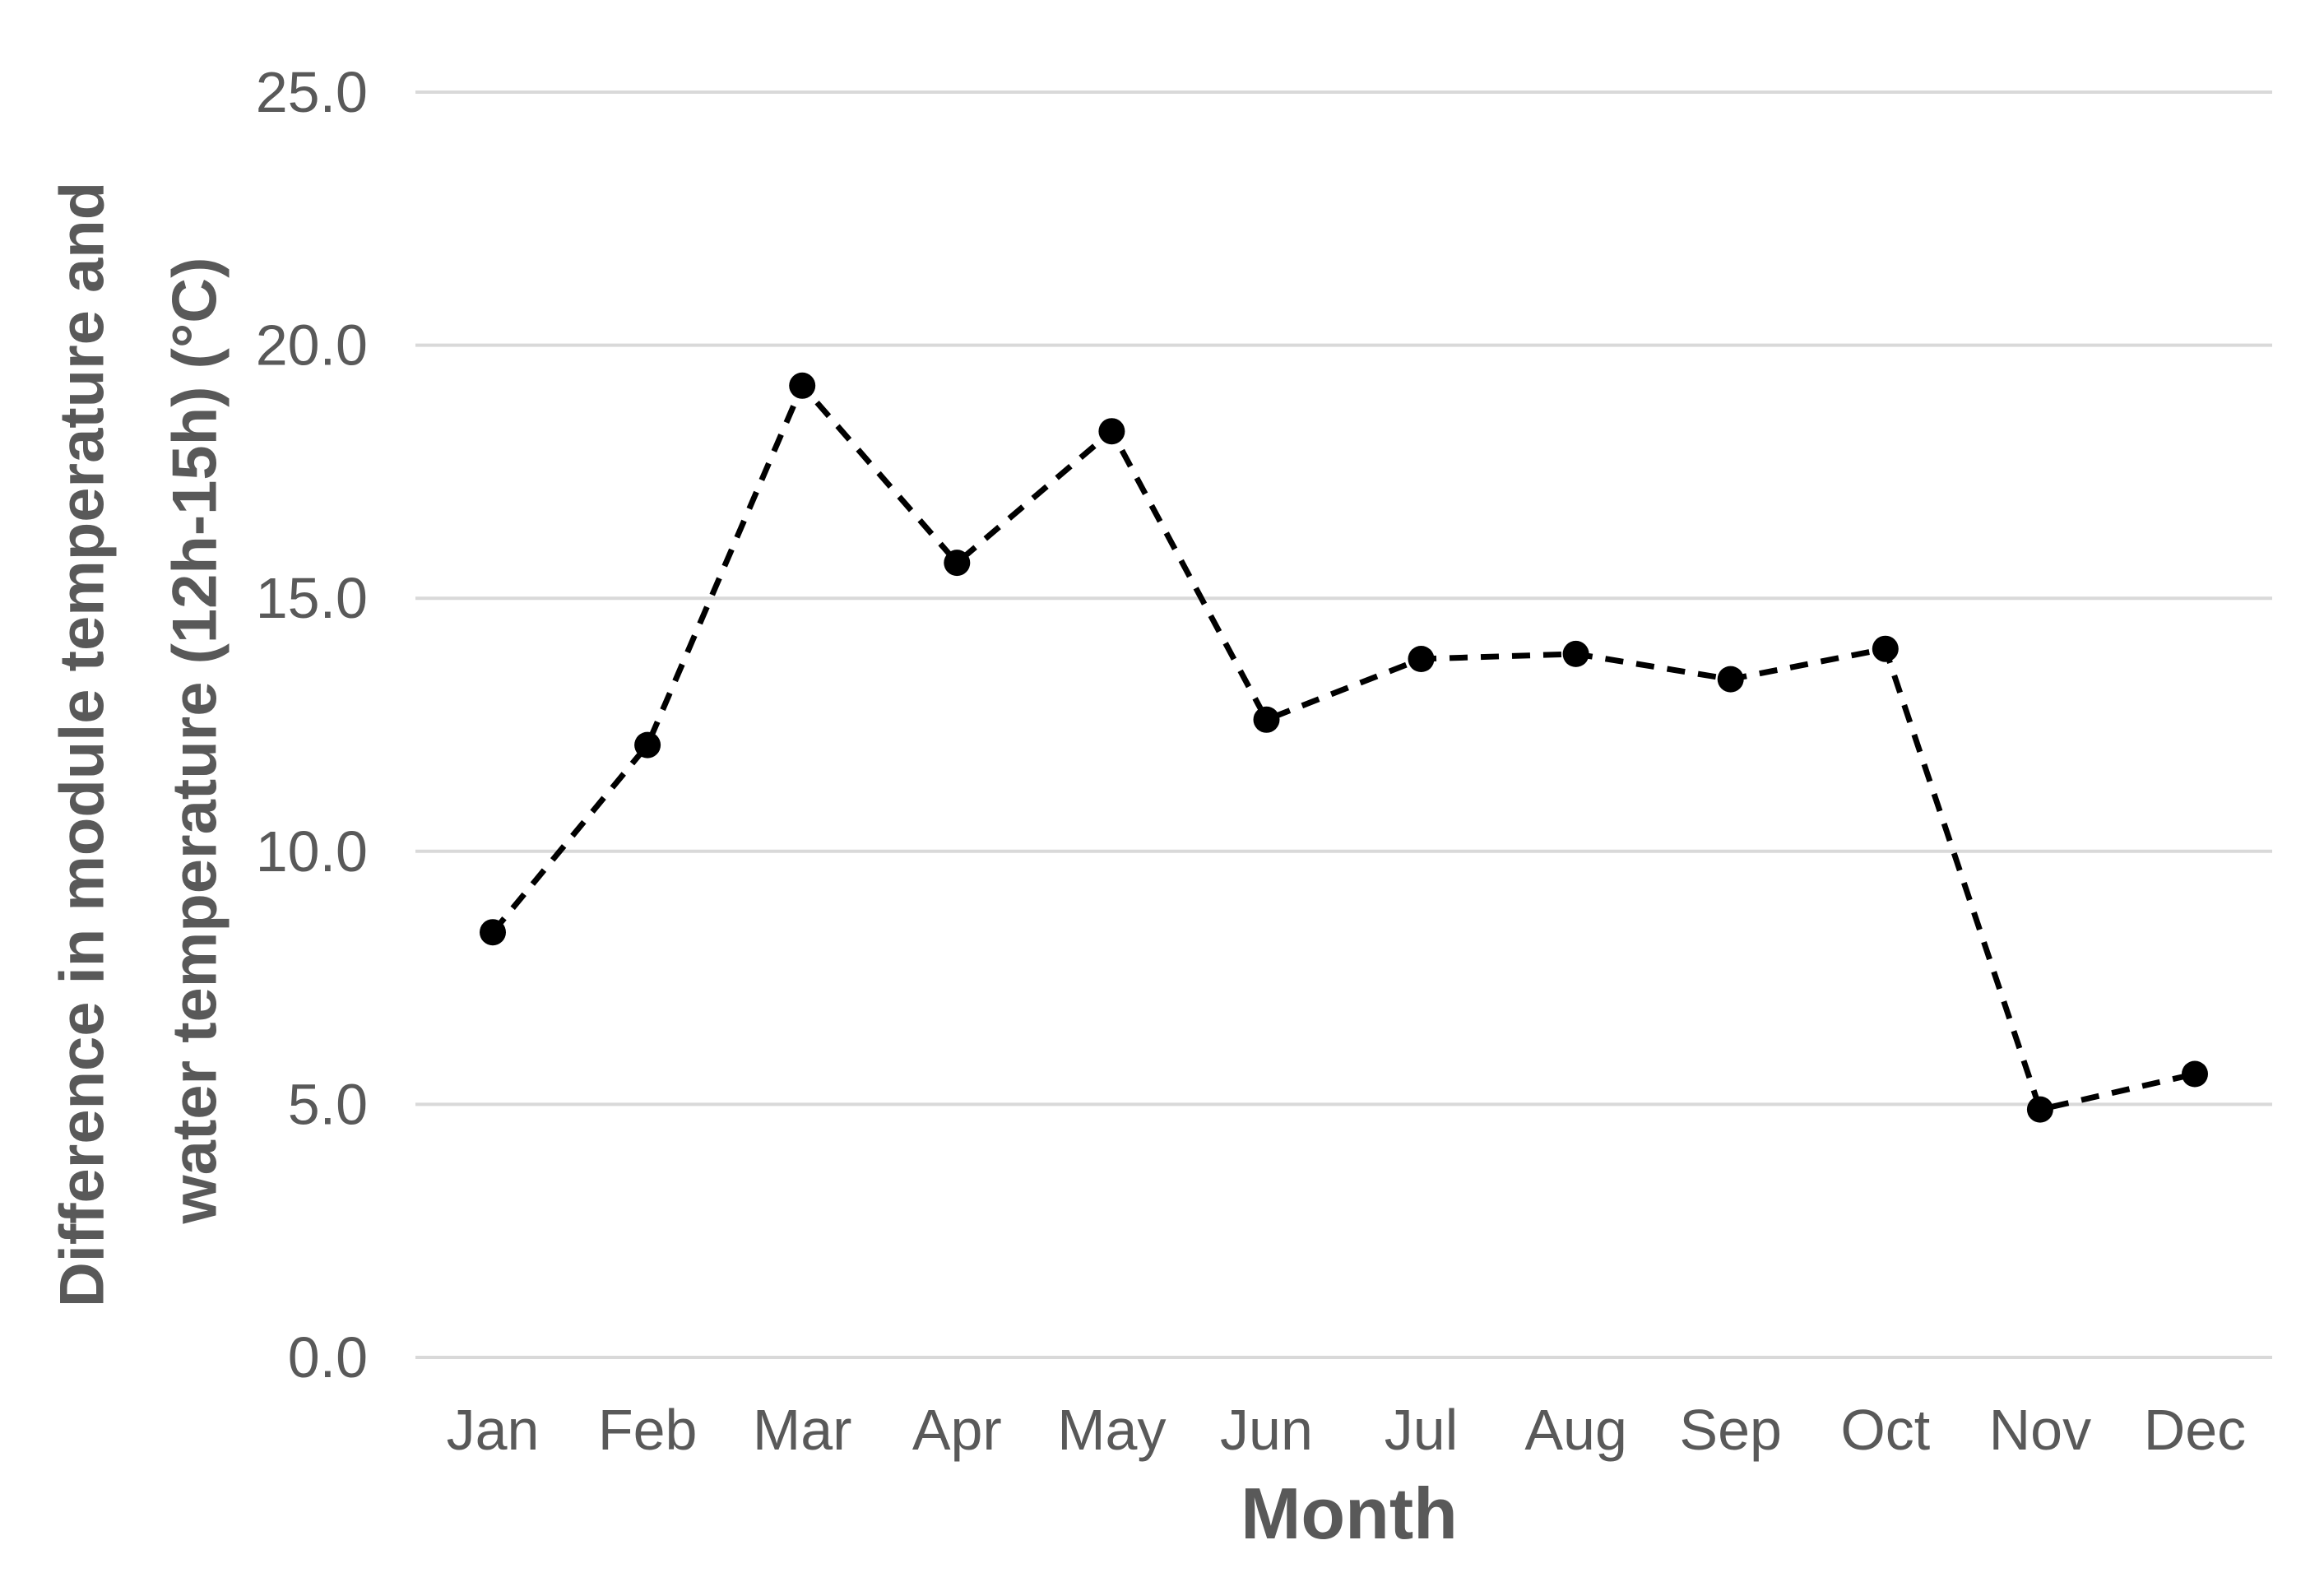 This screenshot has width=2324, height=1582. What do you see at coordinates (2195, 1074) in the screenshot?
I see `data-point-Dec` at bounding box center [2195, 1074].